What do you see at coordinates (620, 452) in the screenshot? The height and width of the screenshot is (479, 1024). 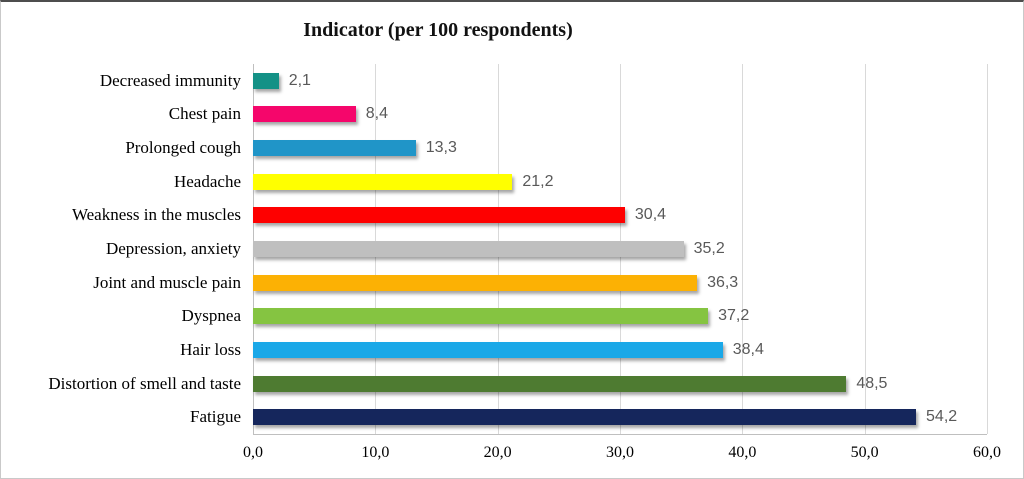 I see `x-tick-label: 30,0` at bounding box center [620, 452].